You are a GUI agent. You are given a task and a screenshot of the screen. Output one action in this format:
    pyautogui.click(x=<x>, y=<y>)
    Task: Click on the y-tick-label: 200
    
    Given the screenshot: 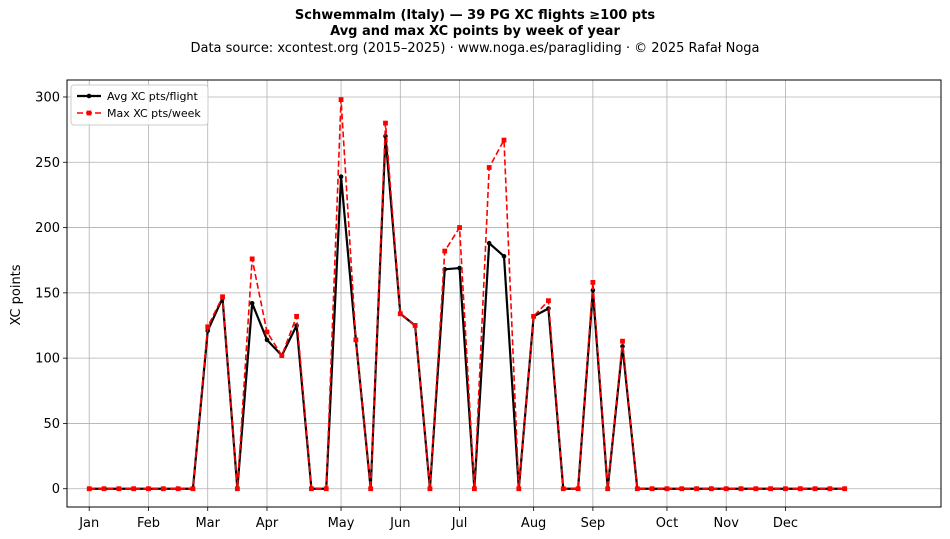 What is the action you would take?
    pyautogui.click(x=47, y=228)
    